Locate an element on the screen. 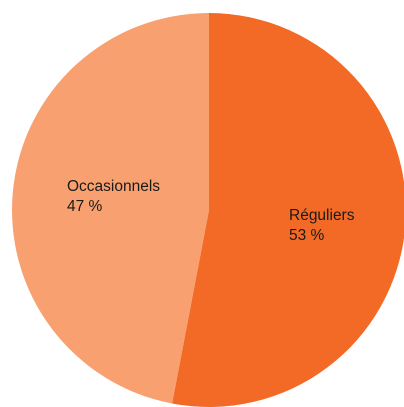 The height and width of the screenshot is (407, 404). pie-labels: Réguliers 53 % Occasionnels 47 % is located at coordinates (211, 211).